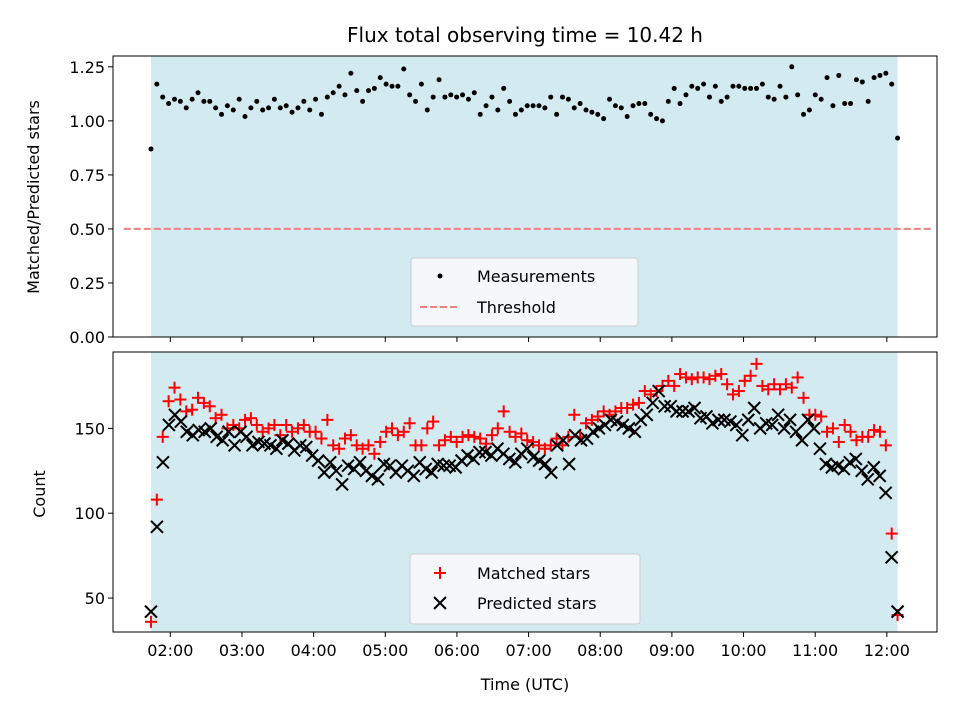 Image resolution: width=960 pixels, height=720 pixels. I want to click on top-y-tick-label: 1.00, so click(87, 121).